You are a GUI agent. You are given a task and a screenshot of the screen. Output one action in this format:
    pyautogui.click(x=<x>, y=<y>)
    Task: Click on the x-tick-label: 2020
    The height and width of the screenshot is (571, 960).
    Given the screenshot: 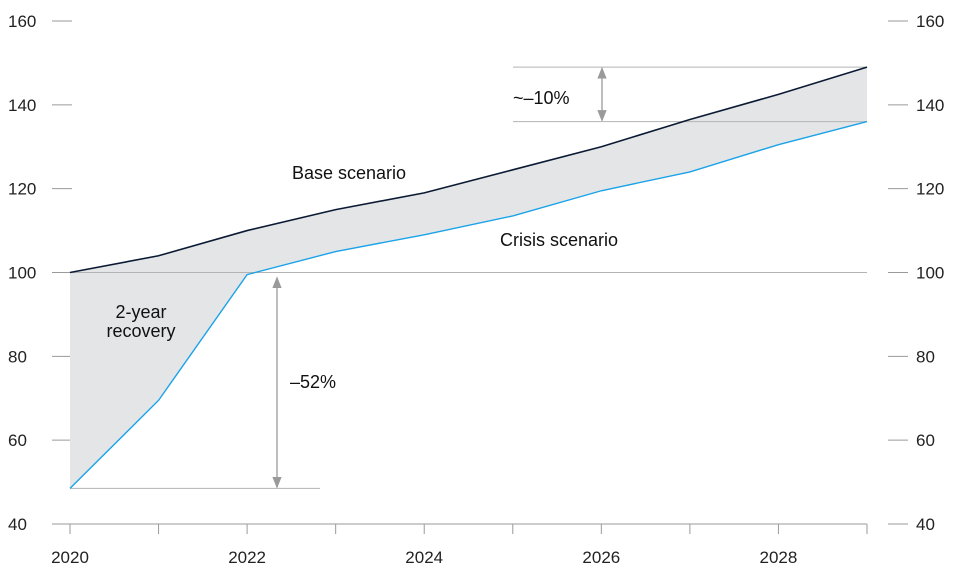 What is the action you would take?
    pyautogui.click(x=70, y=557)
    